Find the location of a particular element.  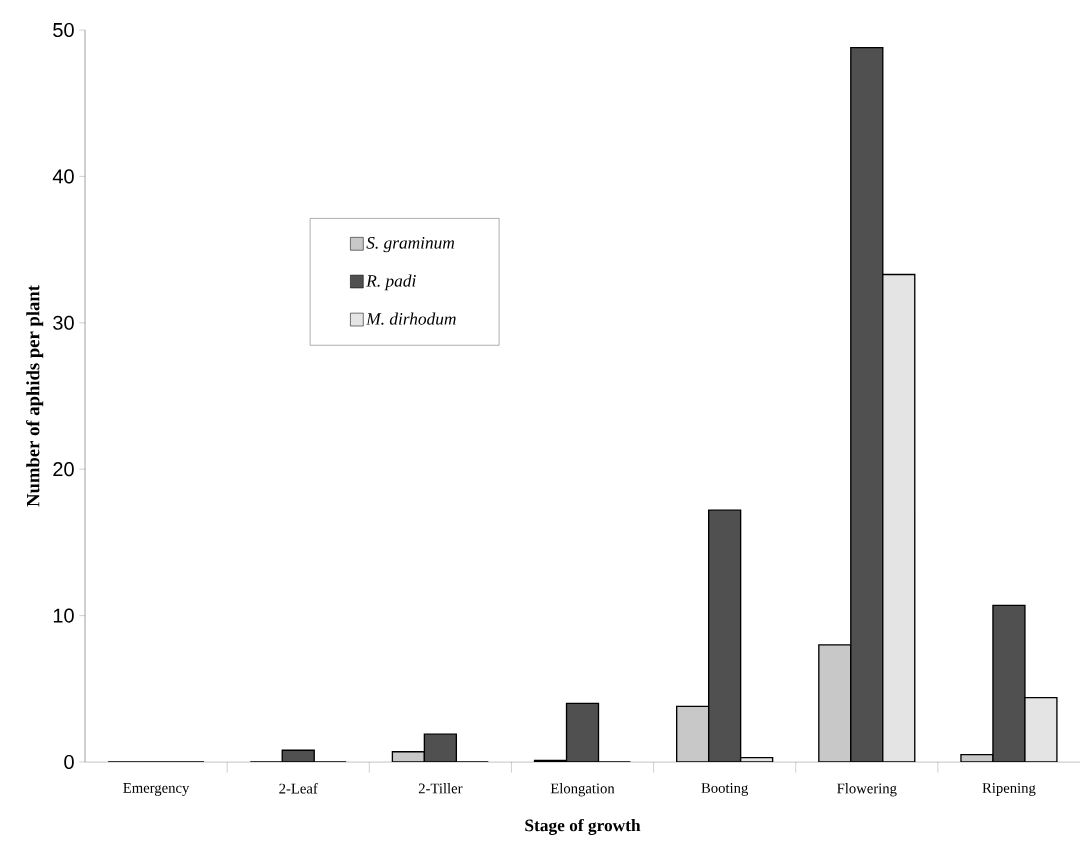

y-tick-label: 0 is located at coordinates (69, 762).